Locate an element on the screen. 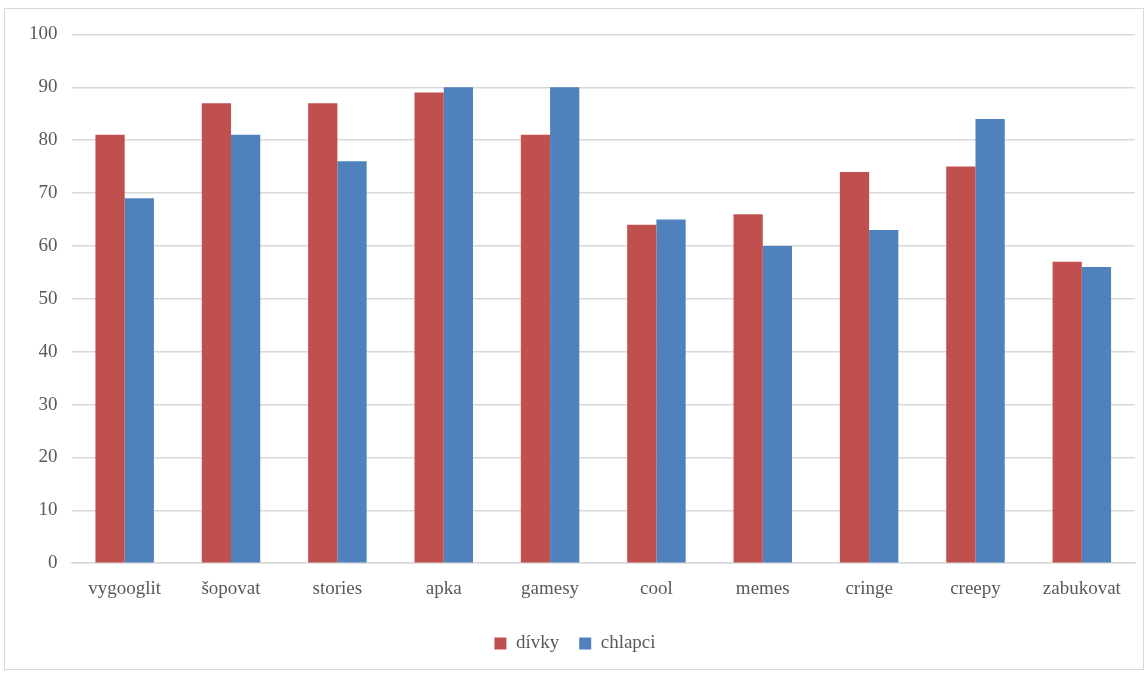  y-tick-label: 0 is located at coordinates (53, 562).